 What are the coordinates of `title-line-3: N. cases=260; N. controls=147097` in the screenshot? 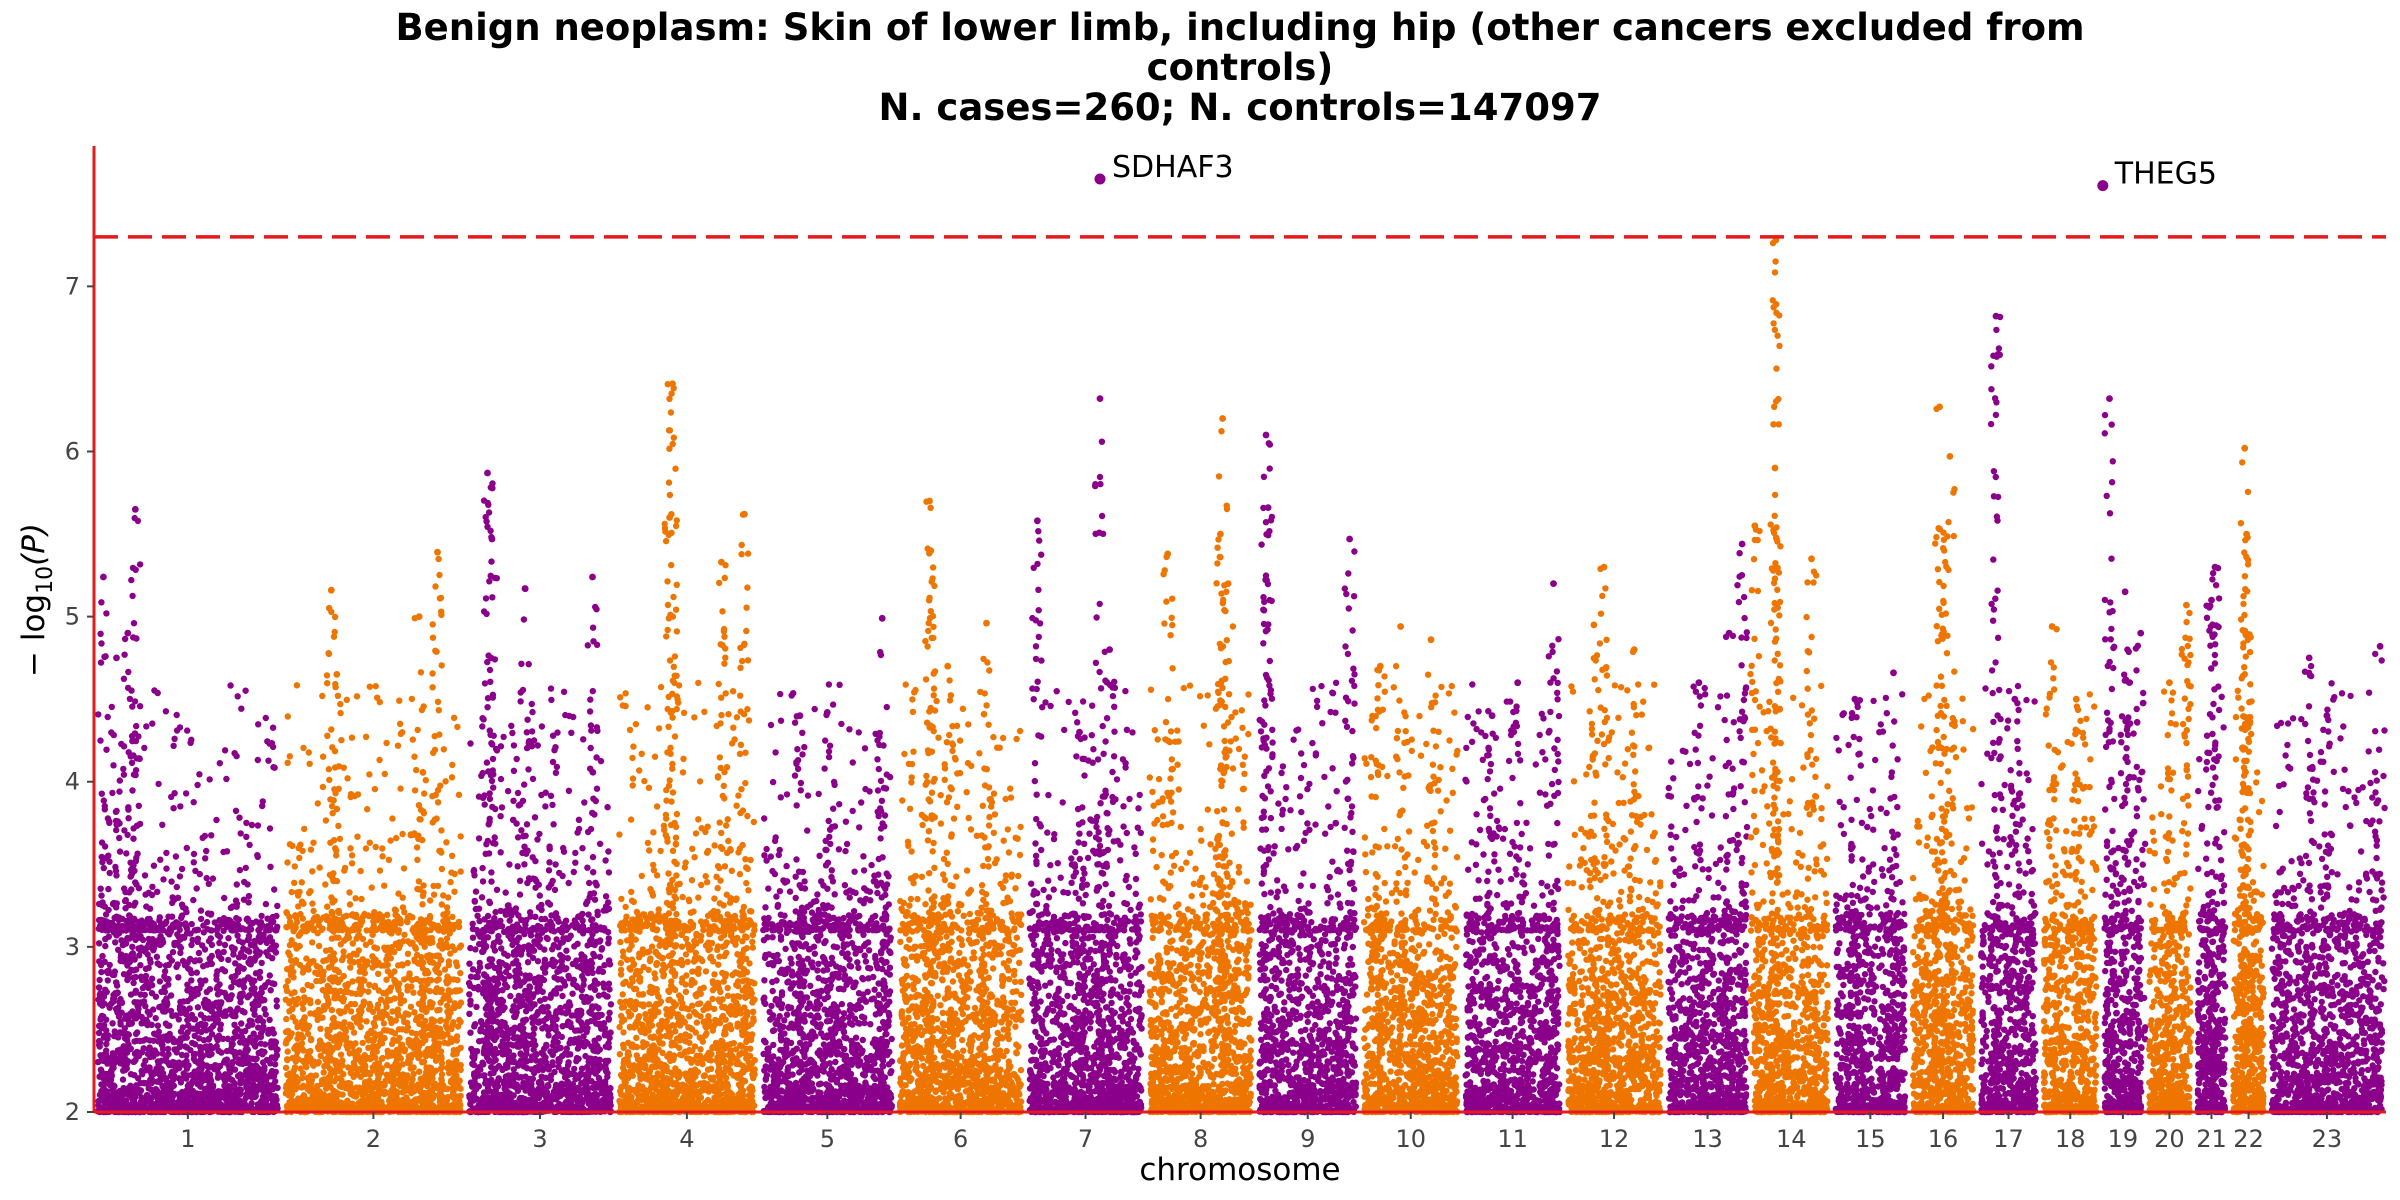 It's located at (1240, 107).